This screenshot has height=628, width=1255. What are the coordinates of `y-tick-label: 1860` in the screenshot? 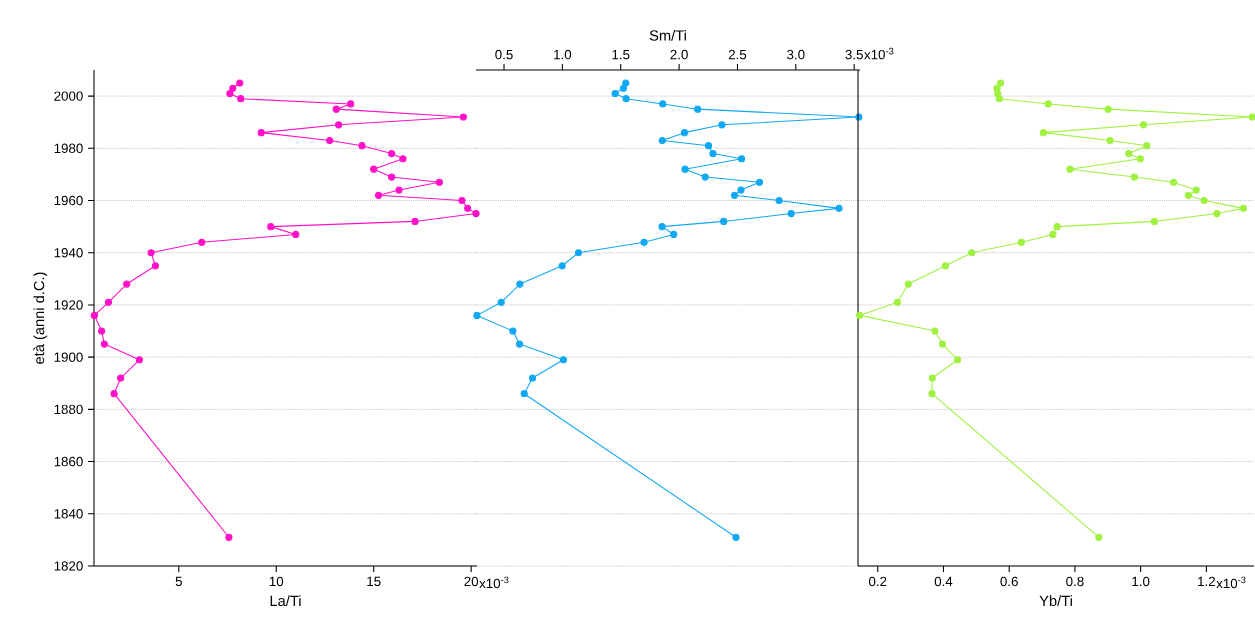 It's located at (68, 461).